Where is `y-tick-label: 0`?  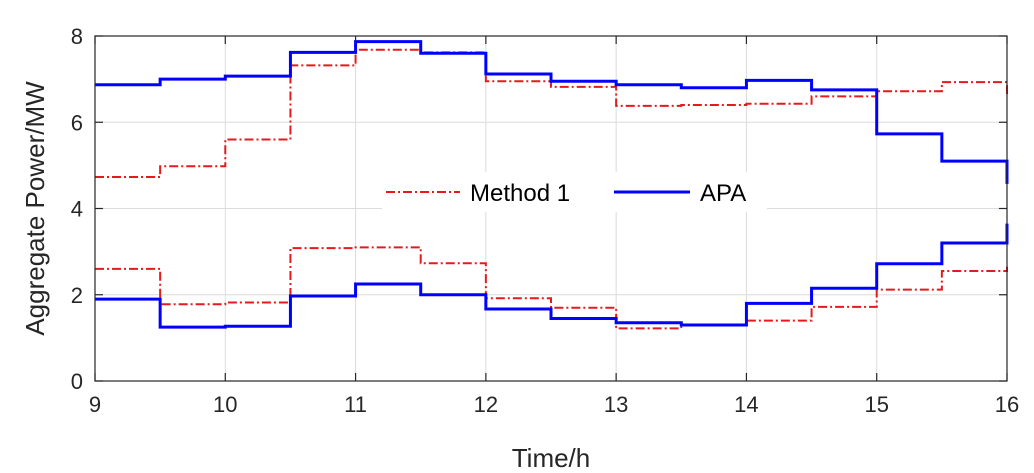 y-tick-label: 0 is located at coordinates (77, 381).